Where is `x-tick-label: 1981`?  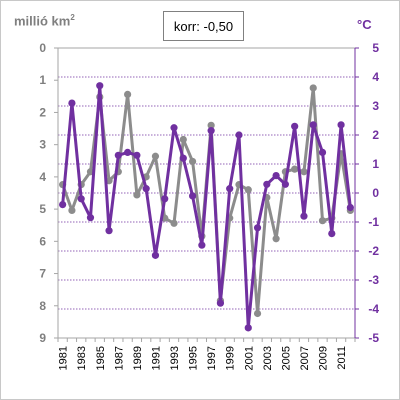
x-tick-label: 1981 is located at coordinates (64, 358).